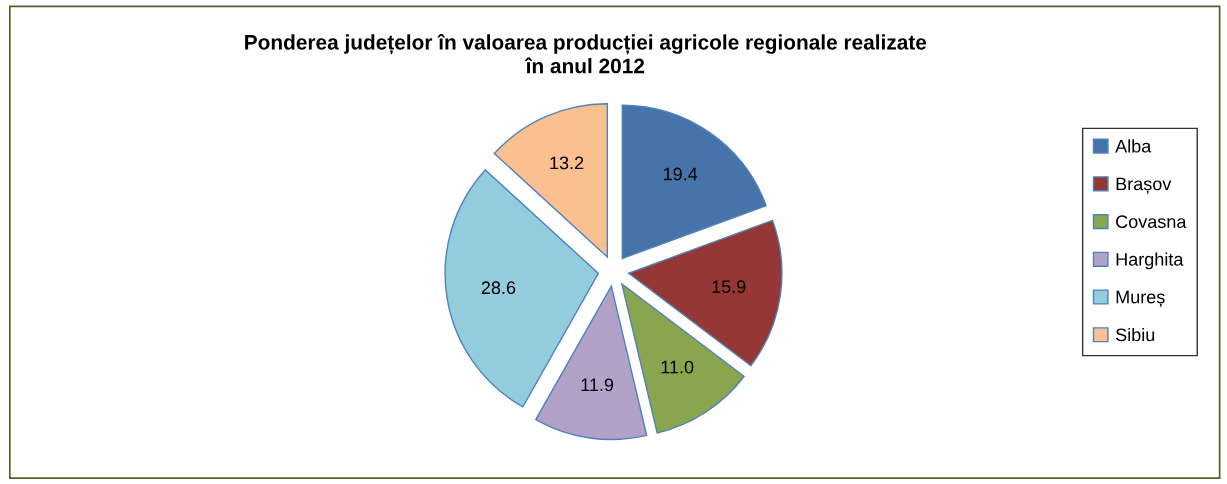 Image resolution: width=1227 pixels, height=484 pixels. What do you see at coordinates (586, 53) in the screenshot?
I see `chart-title: Ponderea județelor în valoarea producției agricole regionale realizate în anul 2012` at bounding box center [586, 53].